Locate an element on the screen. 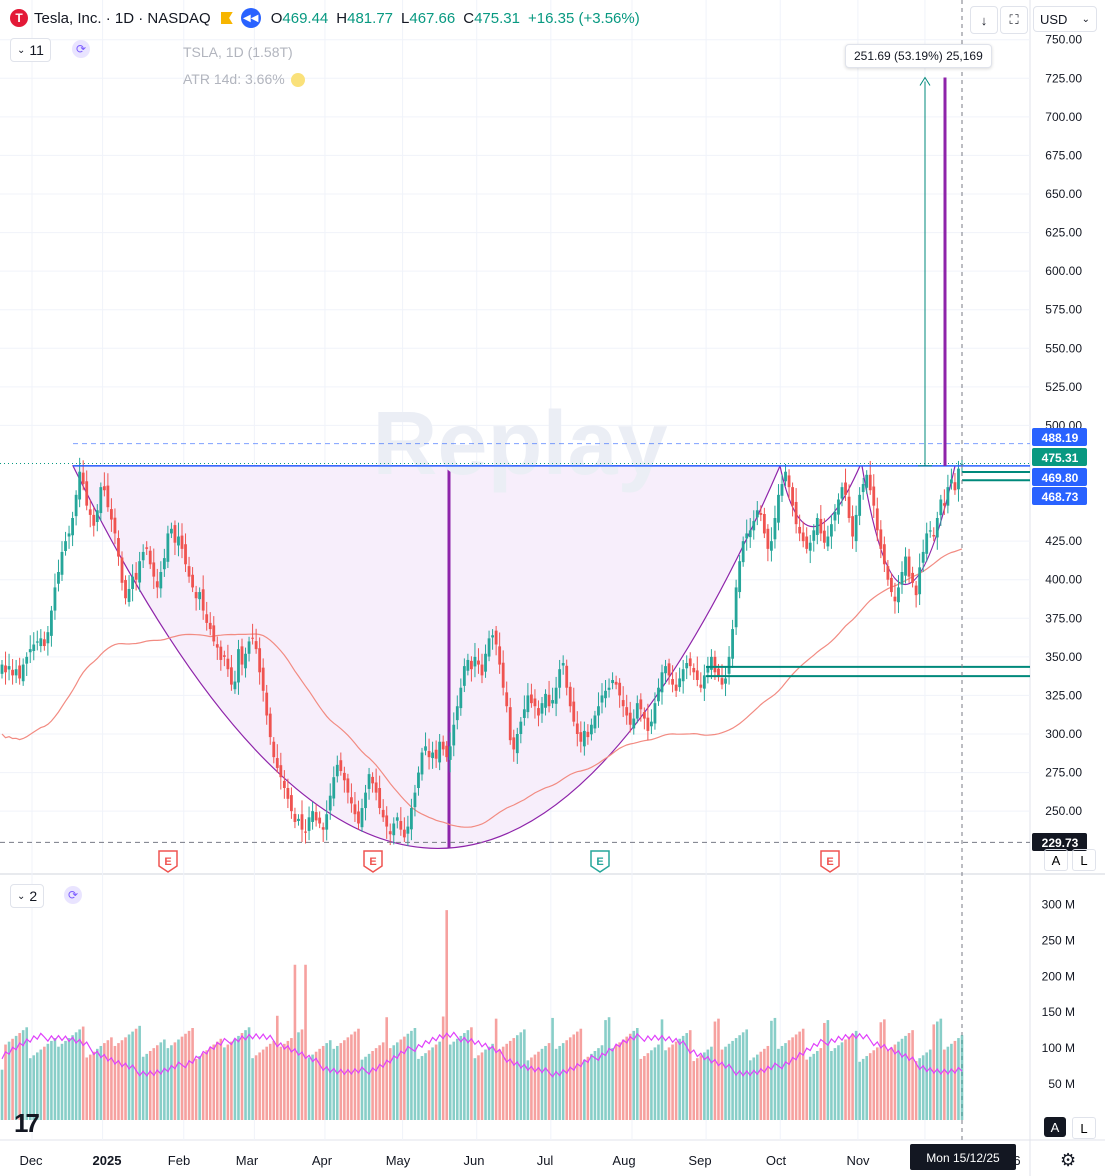 This screenshot has height=1176, width=1105. atr-color-dot is located at coordinates (297, 80).